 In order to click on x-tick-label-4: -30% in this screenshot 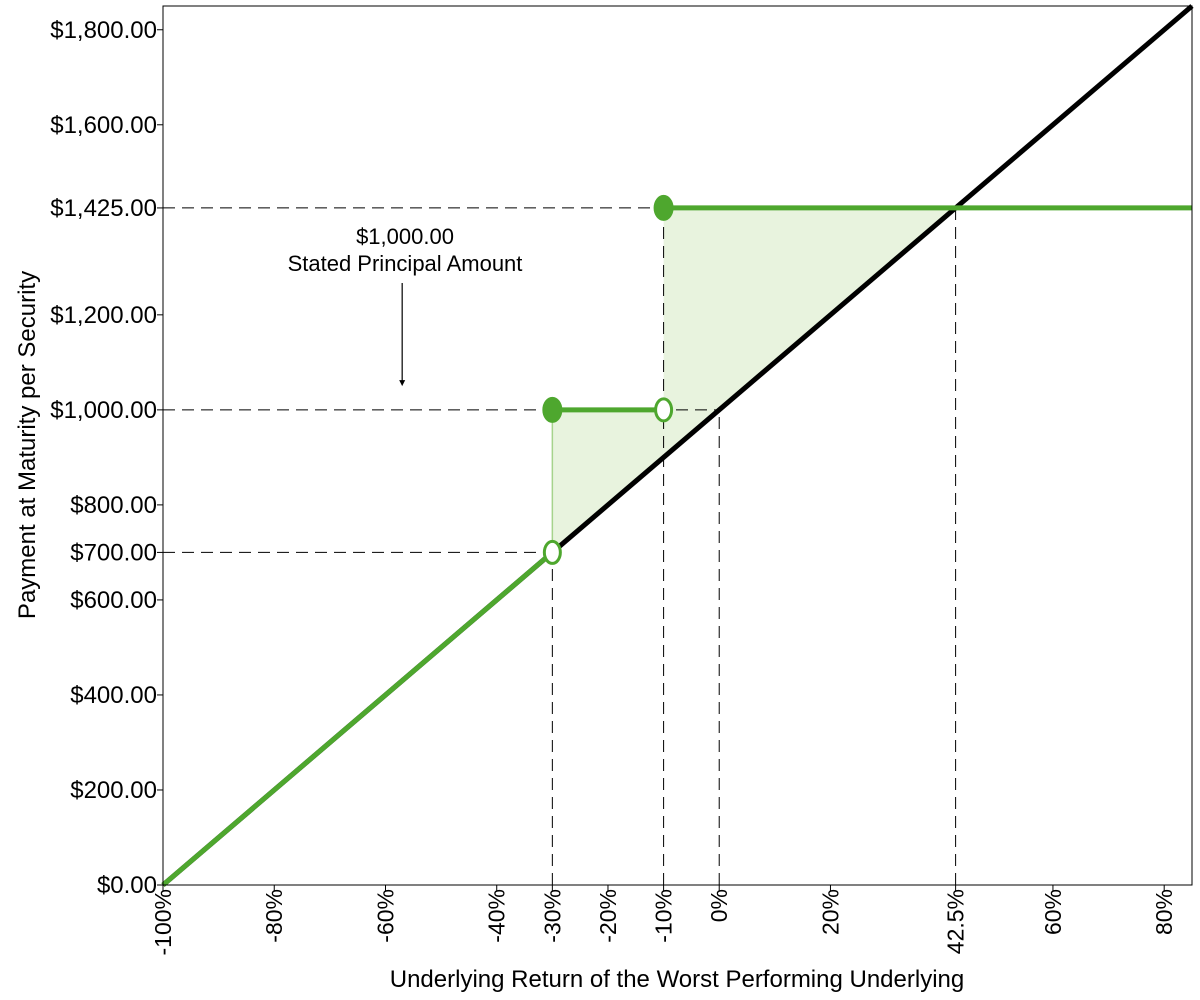, I will do `click(552, 916)`.